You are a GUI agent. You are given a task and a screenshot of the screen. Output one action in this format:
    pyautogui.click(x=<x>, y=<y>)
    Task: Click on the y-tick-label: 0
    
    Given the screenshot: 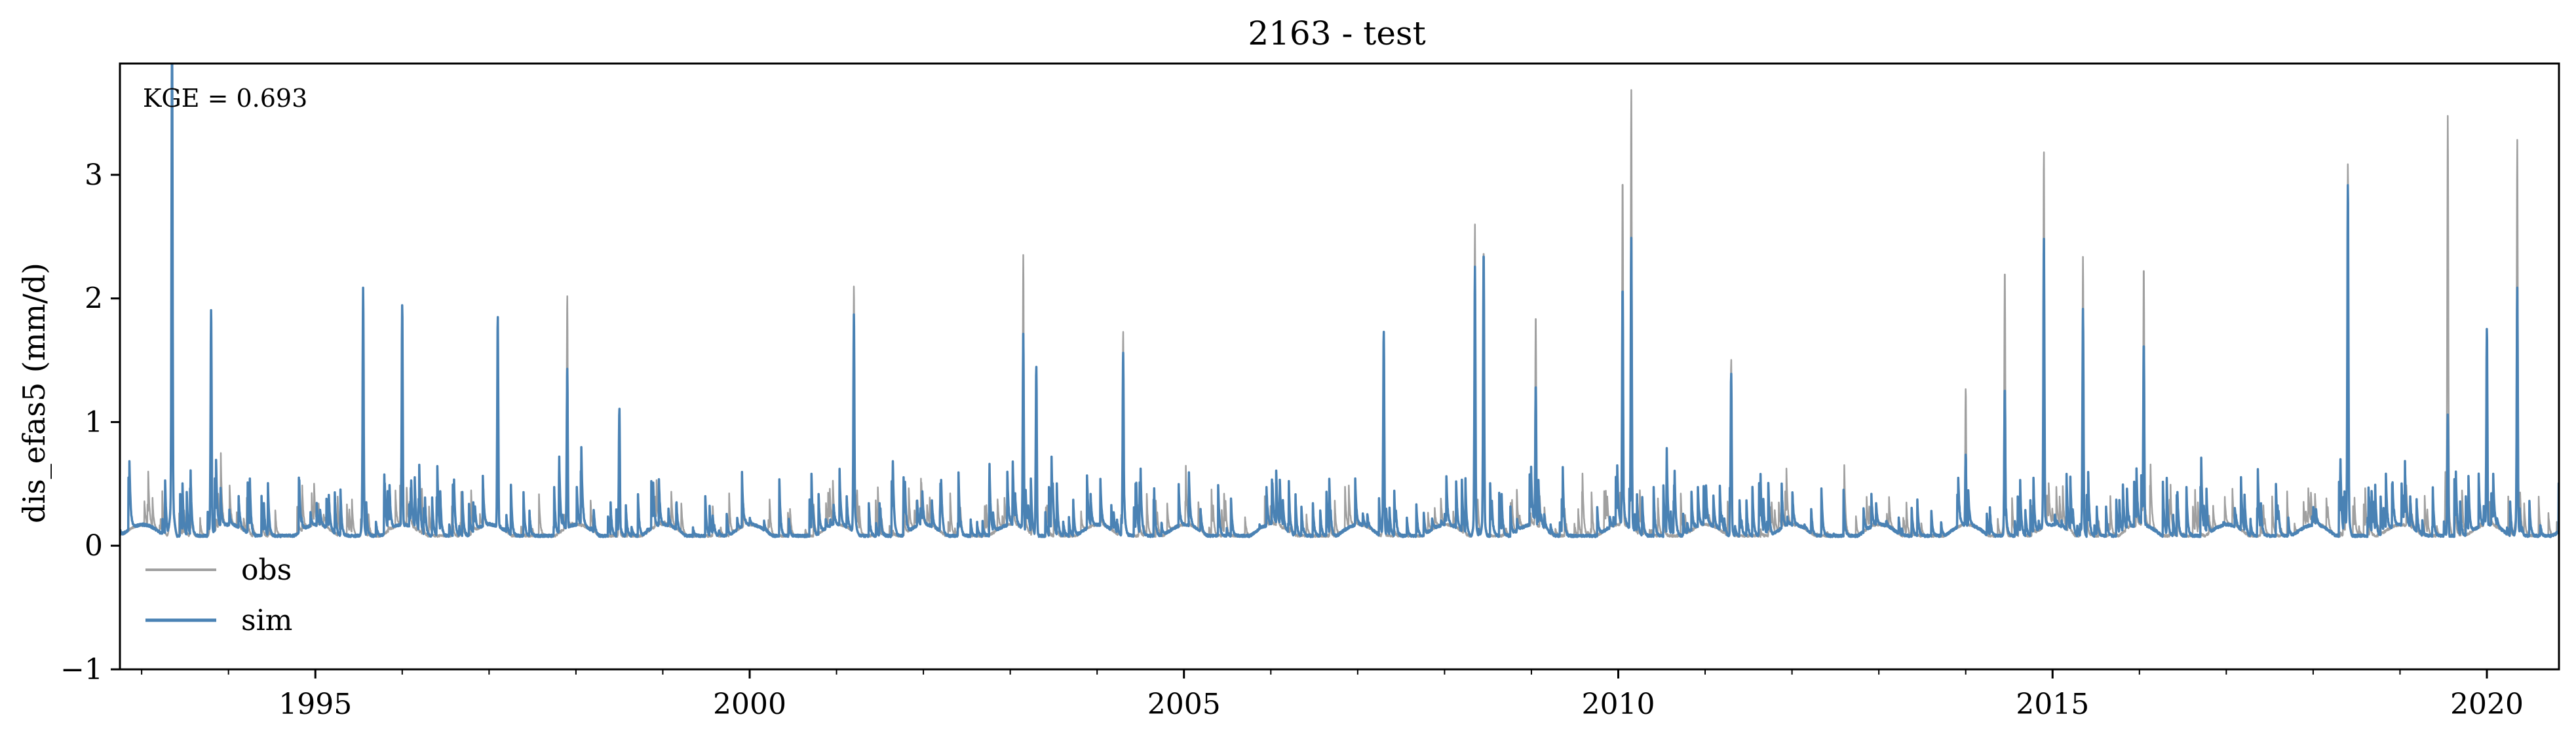 What is the action you would take?
    pyautogui.click(x=94, y=546)
    